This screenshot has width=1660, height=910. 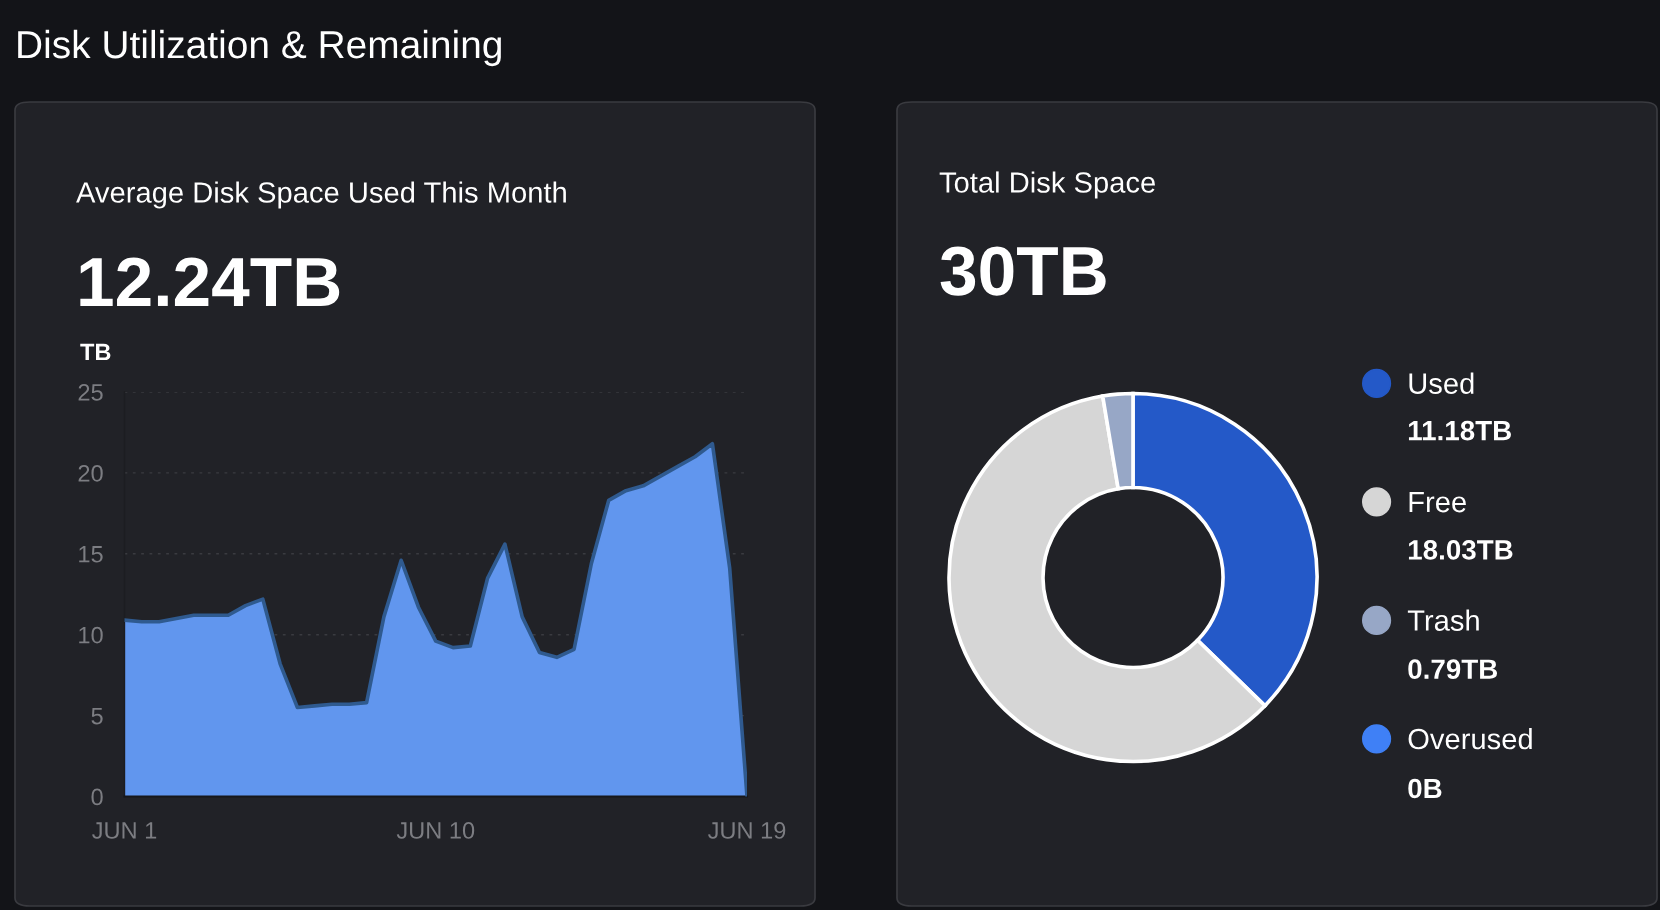 I want to click on legend-label: Used, so click(x=1441, y=383).